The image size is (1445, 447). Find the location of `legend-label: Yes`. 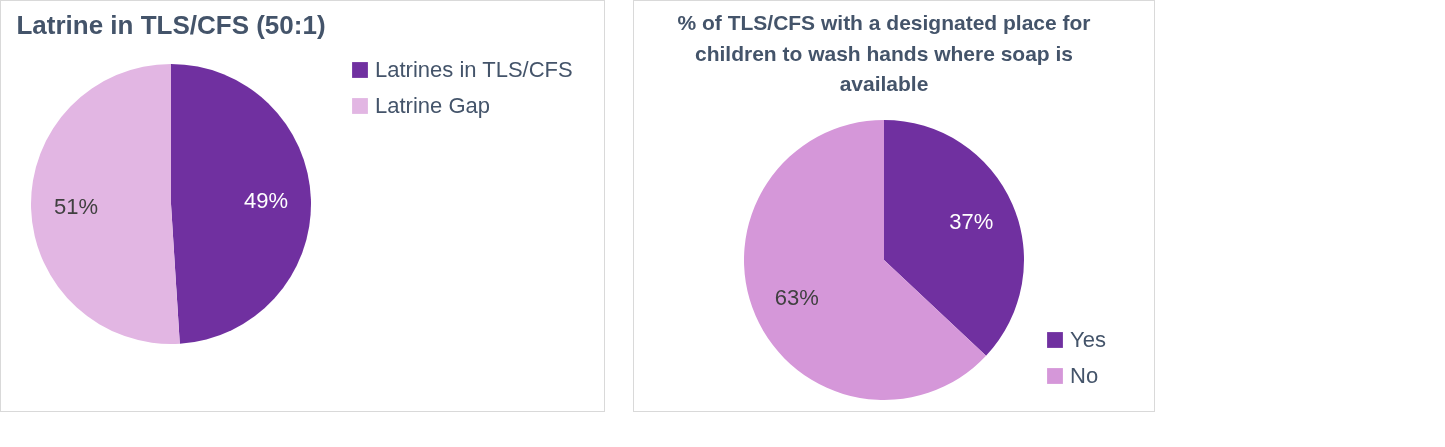

legend-label: Yes is located at coordinates (1088, 339).